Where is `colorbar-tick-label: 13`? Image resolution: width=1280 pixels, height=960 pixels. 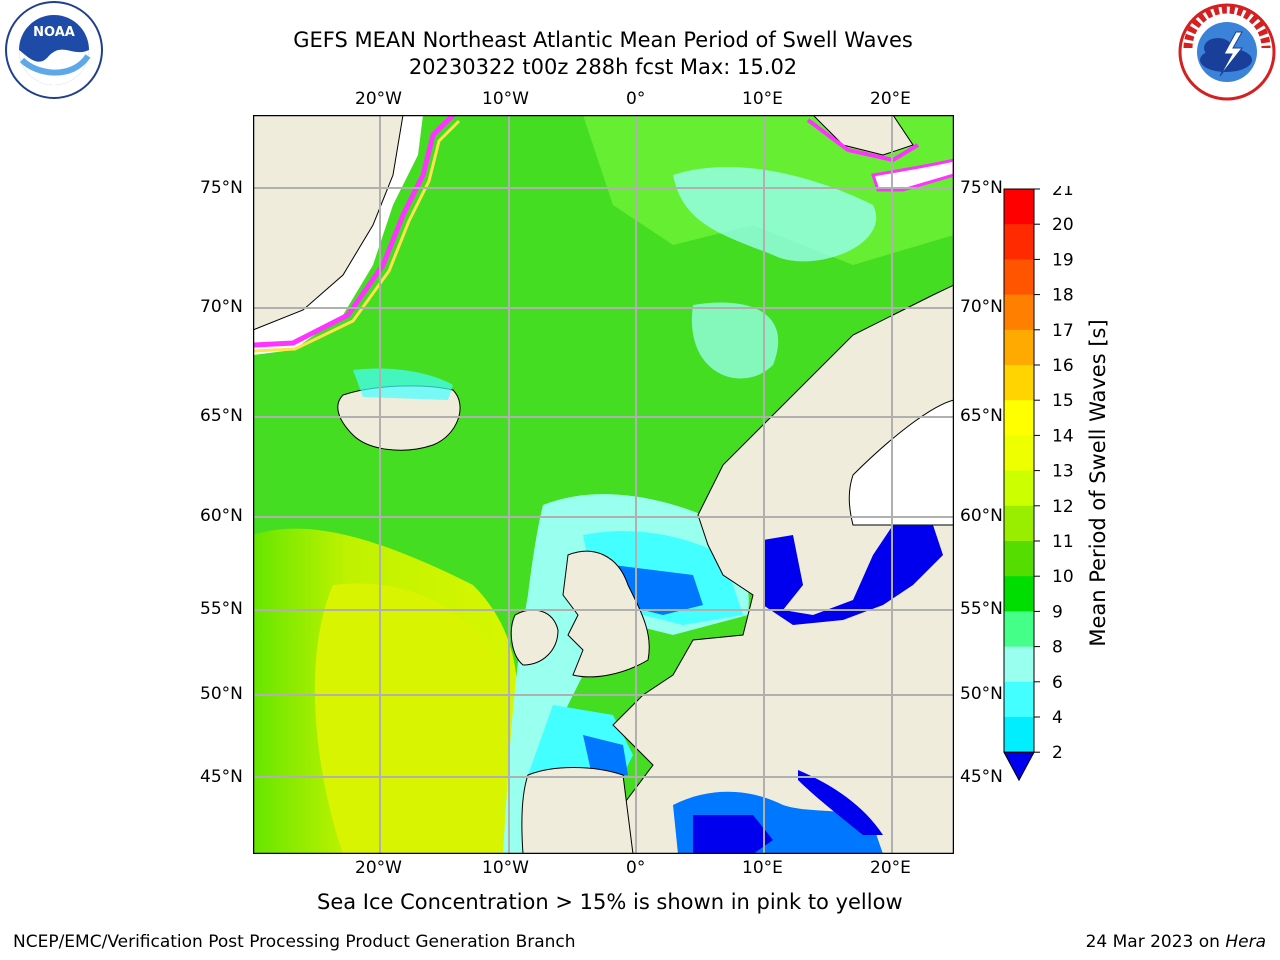 colorbar-tick-label: 13 is located at coordinates (1063, 472).